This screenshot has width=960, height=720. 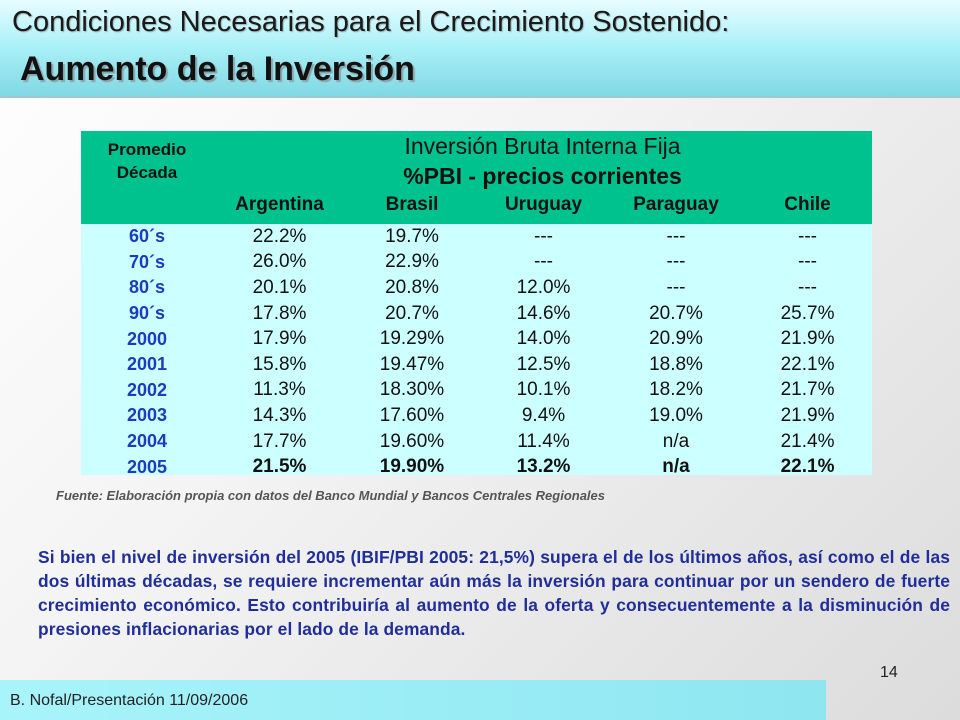 What do you see at coordinates (808, 204) in the screenshot?
I see `column-header: Chile` at bounding box center [808, 204].